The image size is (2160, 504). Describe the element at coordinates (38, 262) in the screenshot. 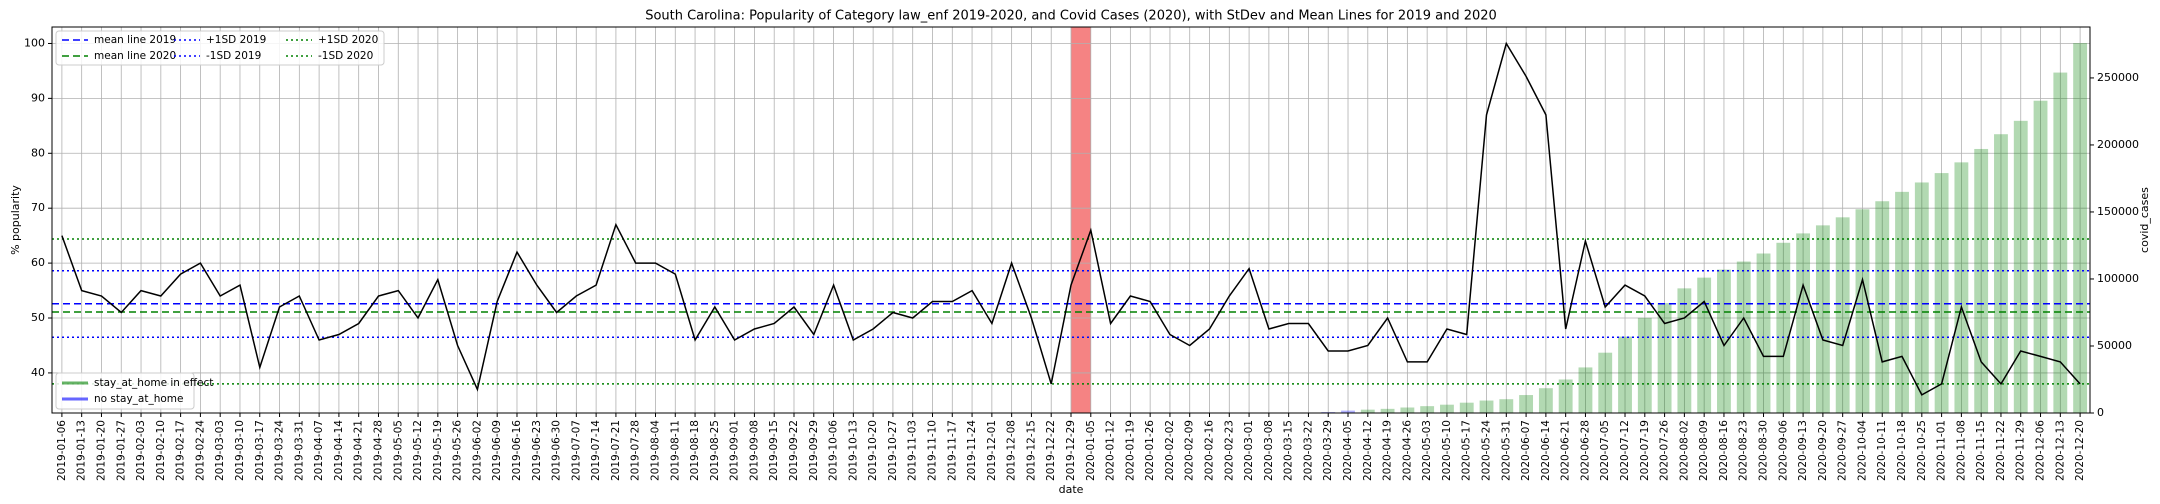

I see `y-tick-label: 60` at that location.